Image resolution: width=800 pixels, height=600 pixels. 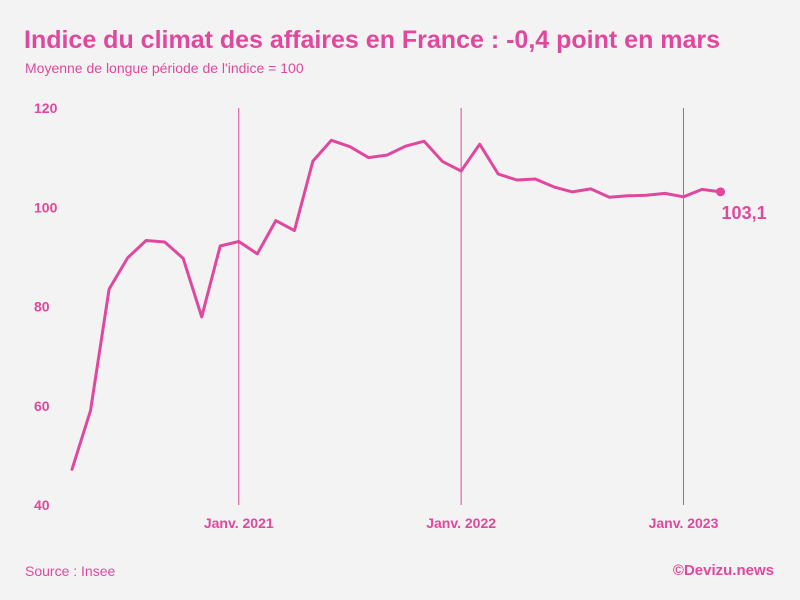 I want to click on x-tick-label: Janv. 2022, so click(x=461, y=523).